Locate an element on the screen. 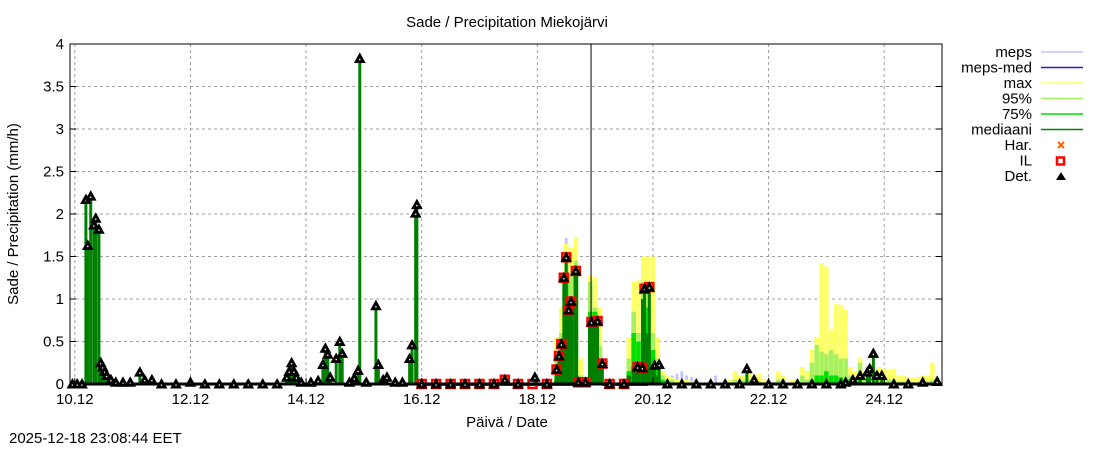 The height and width of the screenshot is (450, 1100). x-tick-label: 18.12 is located at coordinates (538, 399).